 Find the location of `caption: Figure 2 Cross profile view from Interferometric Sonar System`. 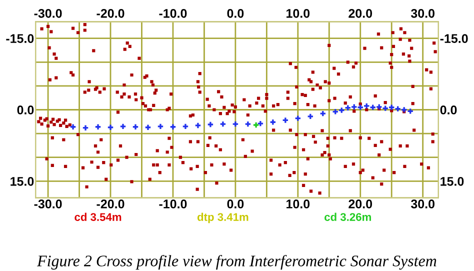

caption: Figure 2 Cross profile view from Interferometric Sonar System is located at coordinates (236, 262).